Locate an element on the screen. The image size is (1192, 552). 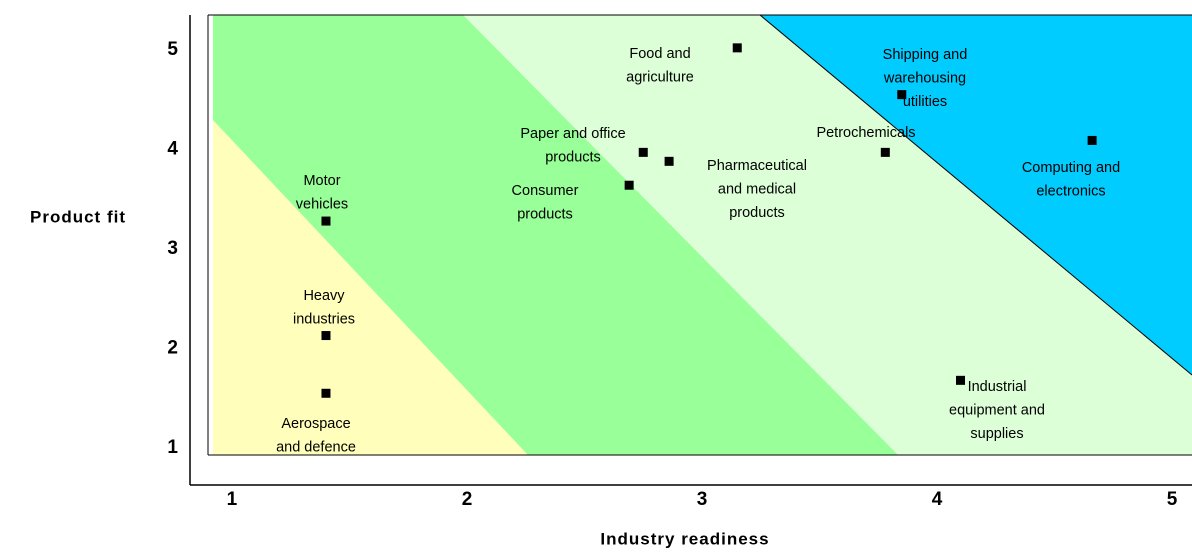
y-axis-title: Product fit is located at coordinates (78, 216).